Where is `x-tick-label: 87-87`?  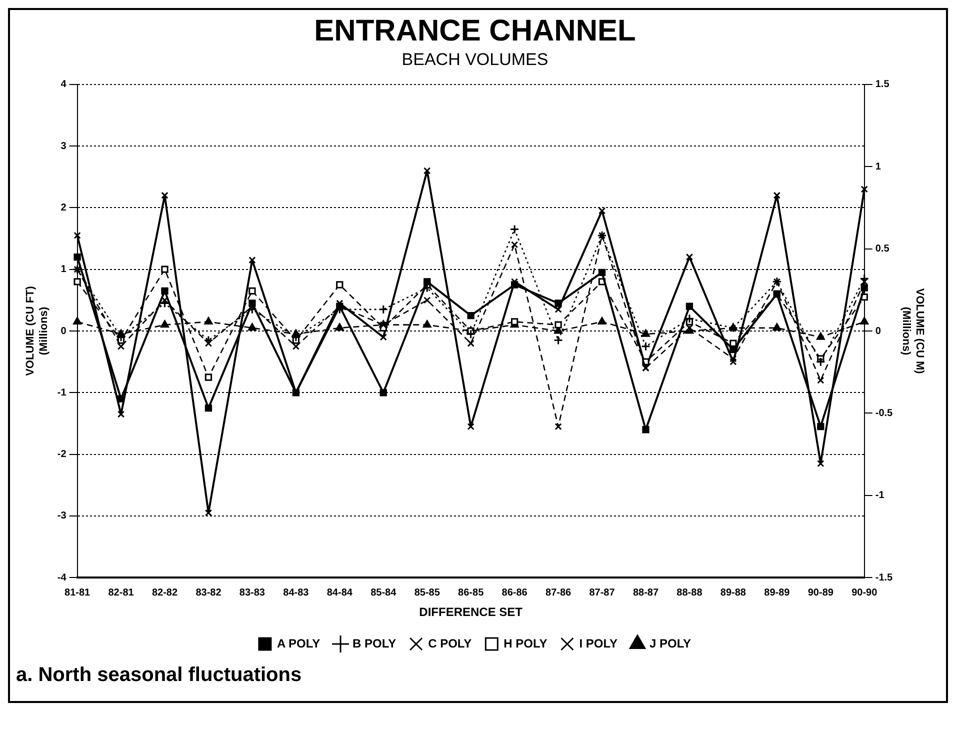 x-tick-label: 87-87 is located at coordinates (602, 592).